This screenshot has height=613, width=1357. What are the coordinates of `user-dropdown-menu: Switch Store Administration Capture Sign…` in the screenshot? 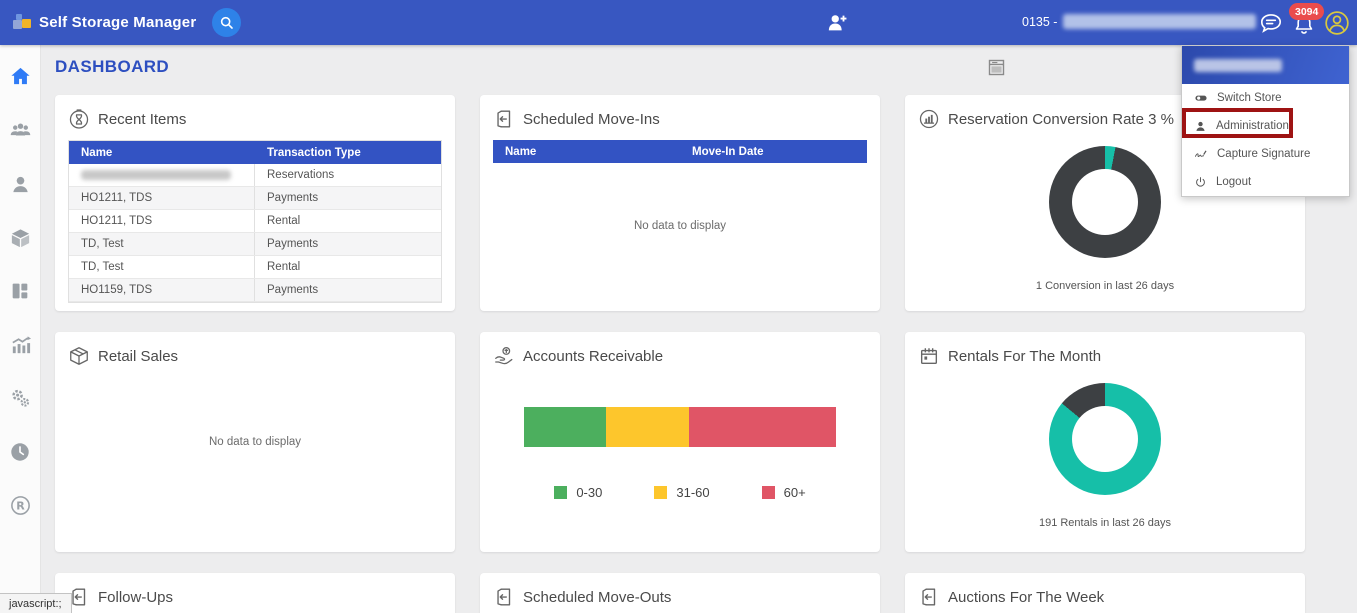 It's located at (1265, 121).